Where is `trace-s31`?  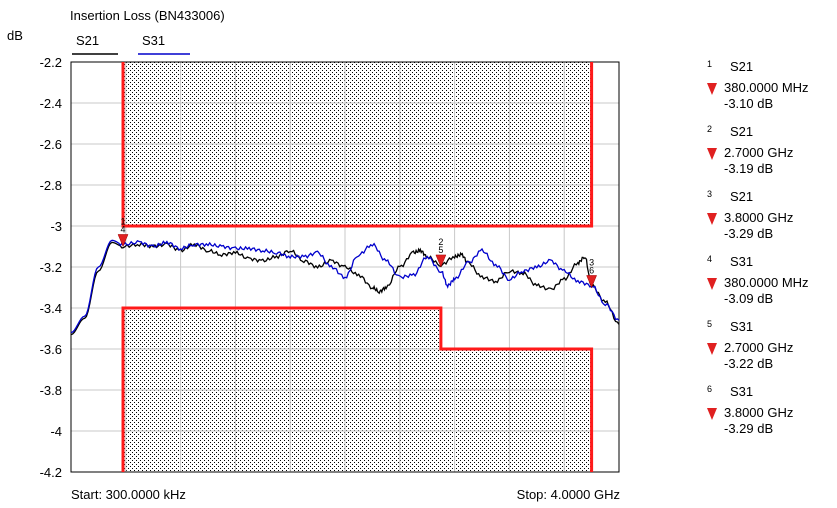
trace-s31 is located at coordinates (345, 286).